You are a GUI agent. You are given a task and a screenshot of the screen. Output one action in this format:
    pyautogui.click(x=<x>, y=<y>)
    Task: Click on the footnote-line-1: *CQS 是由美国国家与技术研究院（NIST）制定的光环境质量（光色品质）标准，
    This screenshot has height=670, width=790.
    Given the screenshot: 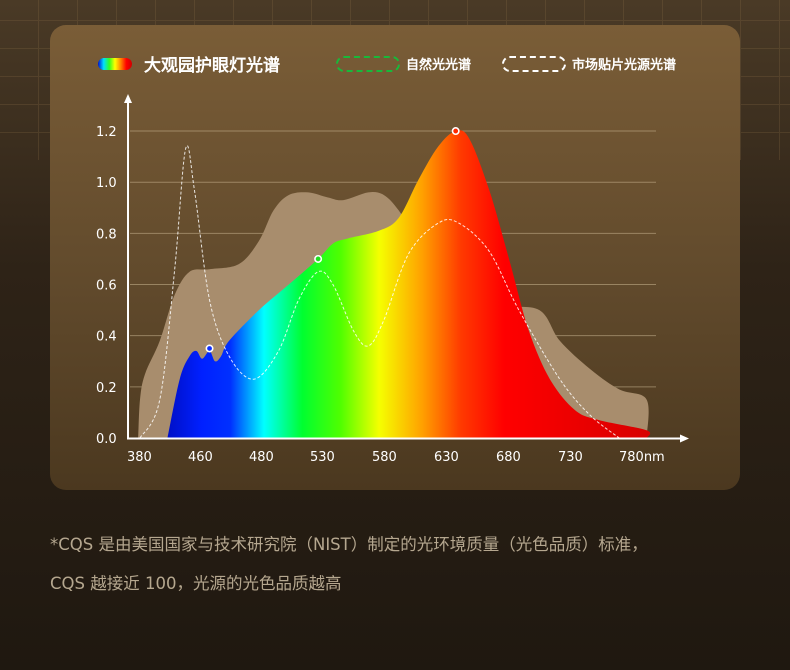 What is the action you would take?
    pyautogui.click(x=349, y=544)
    